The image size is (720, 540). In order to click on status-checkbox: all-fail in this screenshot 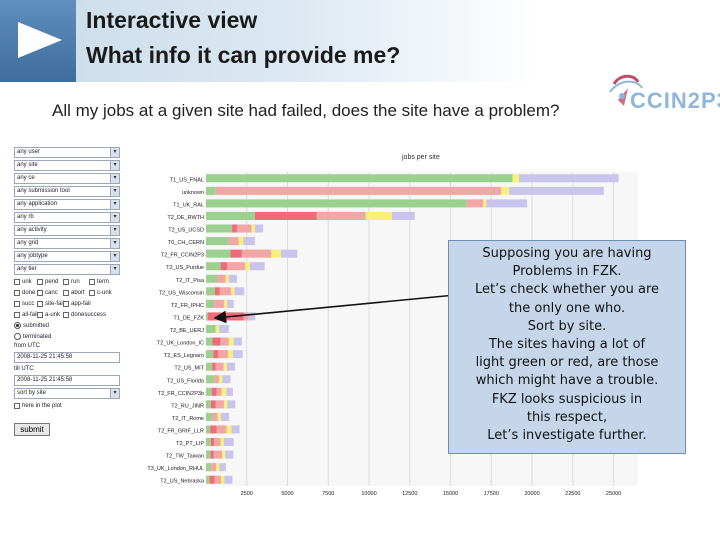, I will do `click(26, 315)`.